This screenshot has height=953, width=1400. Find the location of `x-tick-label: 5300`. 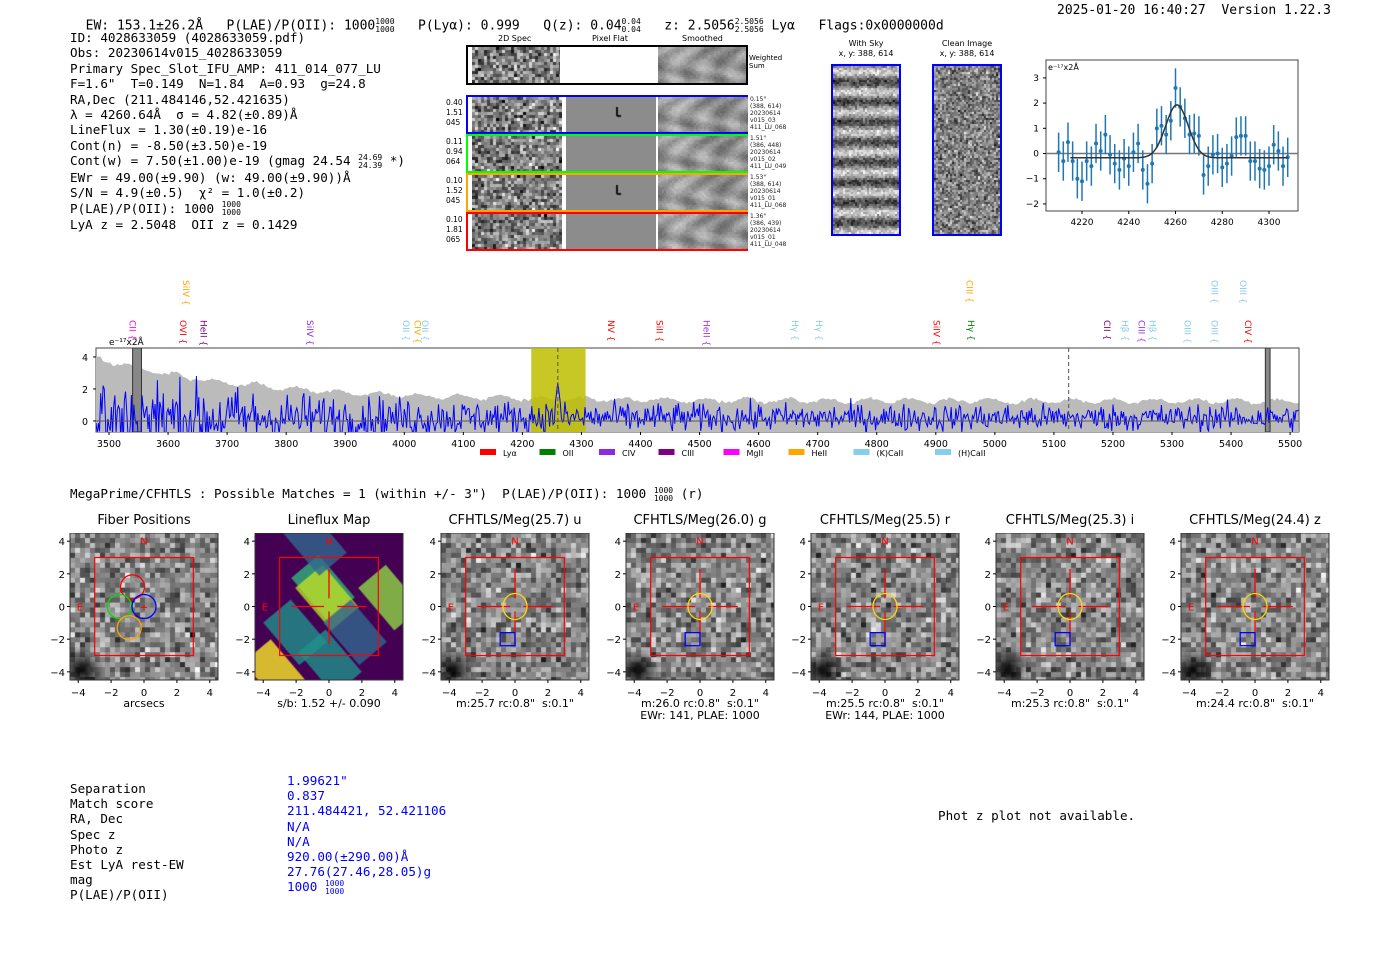

x-tick-label: 5300 is located at coordinates (1172, 444).